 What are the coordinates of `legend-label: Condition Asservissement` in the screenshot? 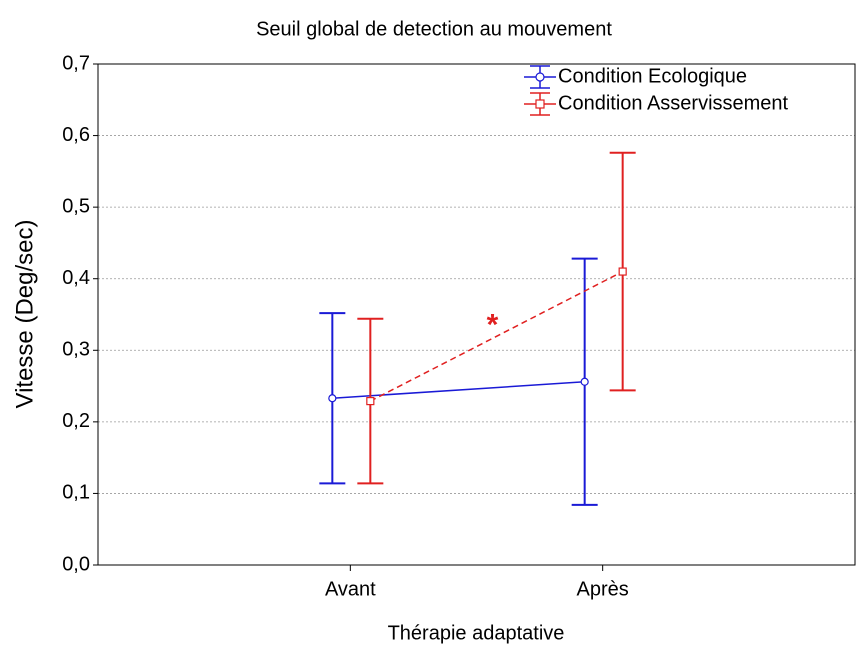 It's located at (673, 103).